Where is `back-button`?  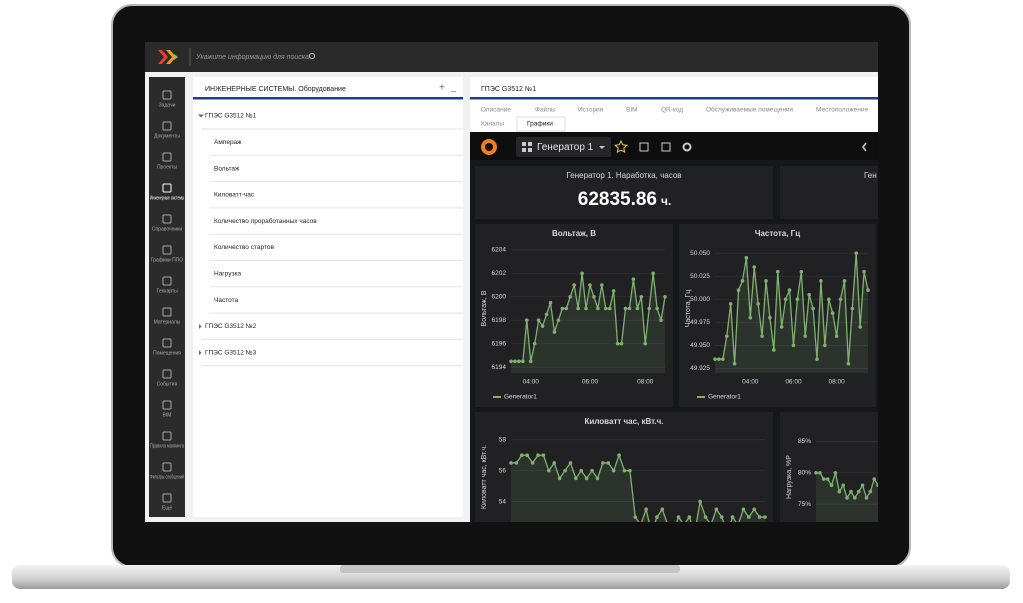
back-button is located at coordinates (864, 147).